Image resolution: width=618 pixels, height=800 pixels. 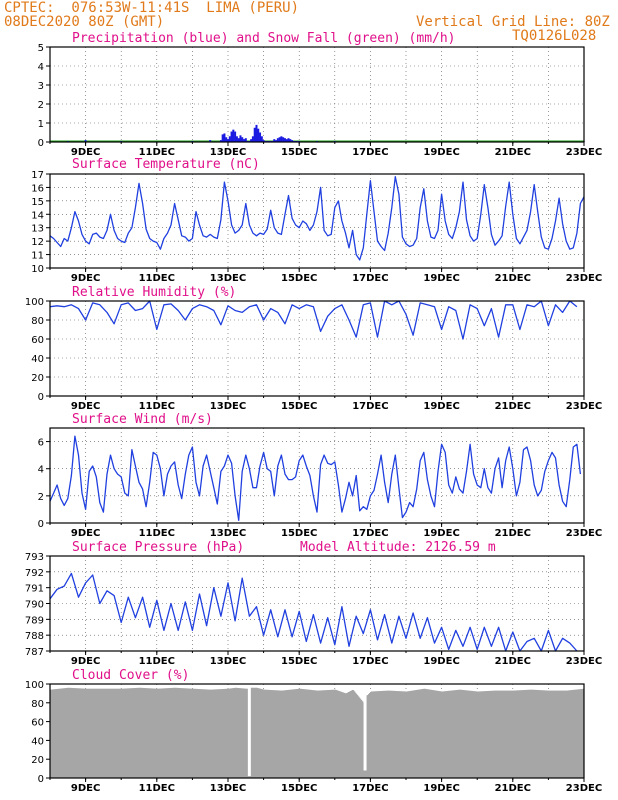 I want to click on pressure-series-line, so click(x=313, y=612).